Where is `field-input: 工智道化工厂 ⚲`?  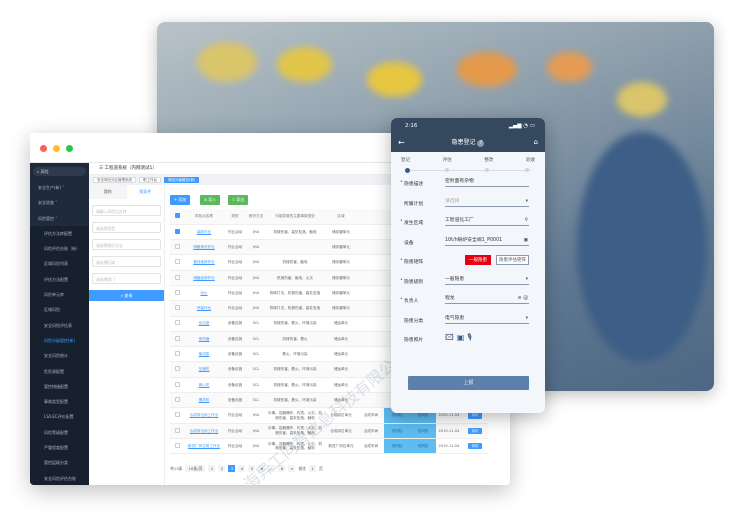
field-input: 工智道化工厂 ⚲ is located at coordinates (487, 221).